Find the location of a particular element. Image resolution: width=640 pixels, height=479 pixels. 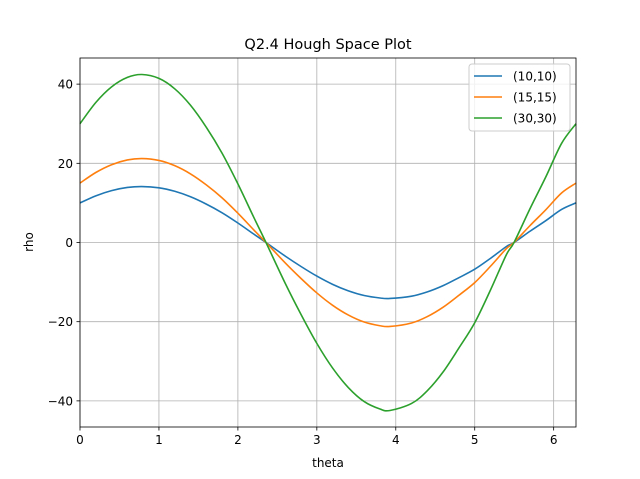

x-tick-label: 1 is located at coordinates (159, 440).